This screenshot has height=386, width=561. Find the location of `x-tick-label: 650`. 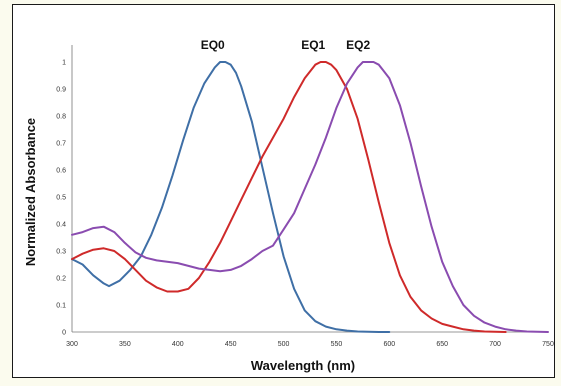

x-tick-label: 650 is located at coordinates (442, 344).